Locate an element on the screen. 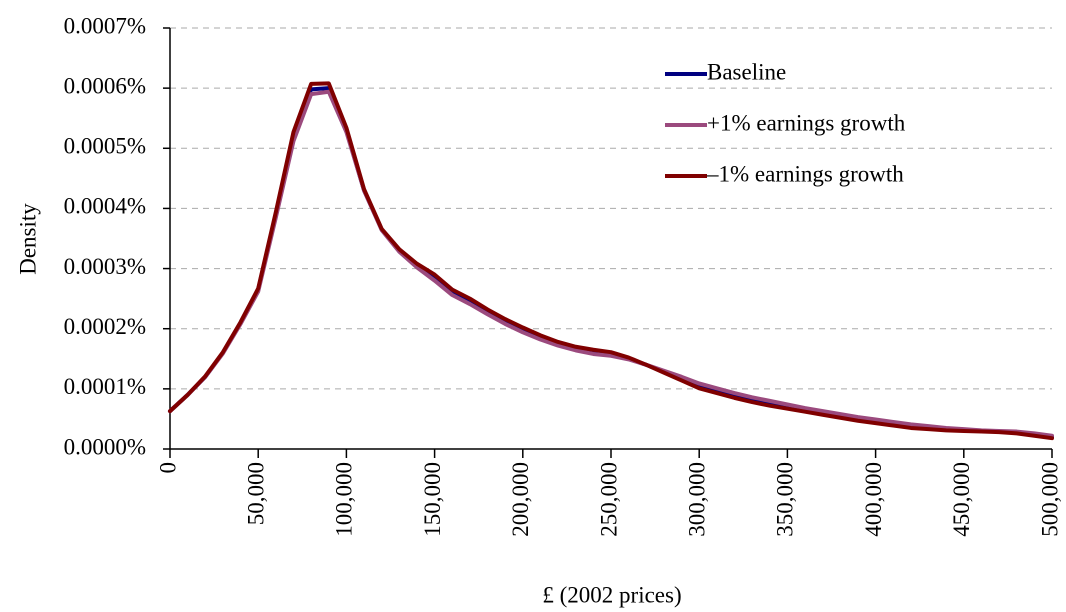 This screenshot has height=612, width=1066. x-tick-label: 400,000 is located at coordinates (873, 499).